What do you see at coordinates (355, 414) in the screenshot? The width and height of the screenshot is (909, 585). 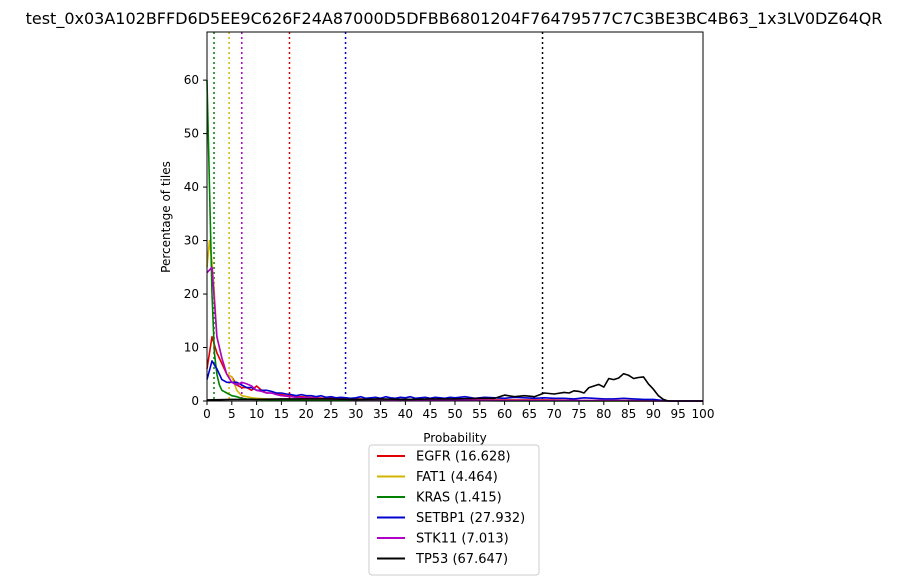 I see `x-tick-label: 30` at bounding box center [355, 414].